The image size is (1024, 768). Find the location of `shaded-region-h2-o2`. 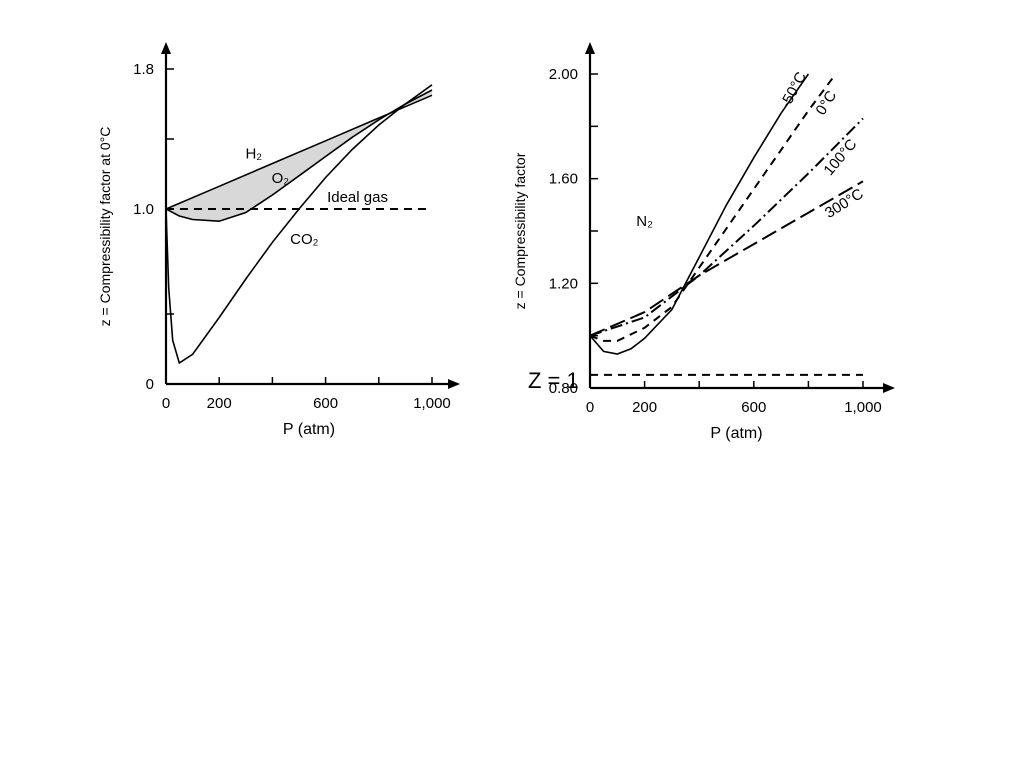

shaded-region-h2-o2 is located at coordinates (299, 156).